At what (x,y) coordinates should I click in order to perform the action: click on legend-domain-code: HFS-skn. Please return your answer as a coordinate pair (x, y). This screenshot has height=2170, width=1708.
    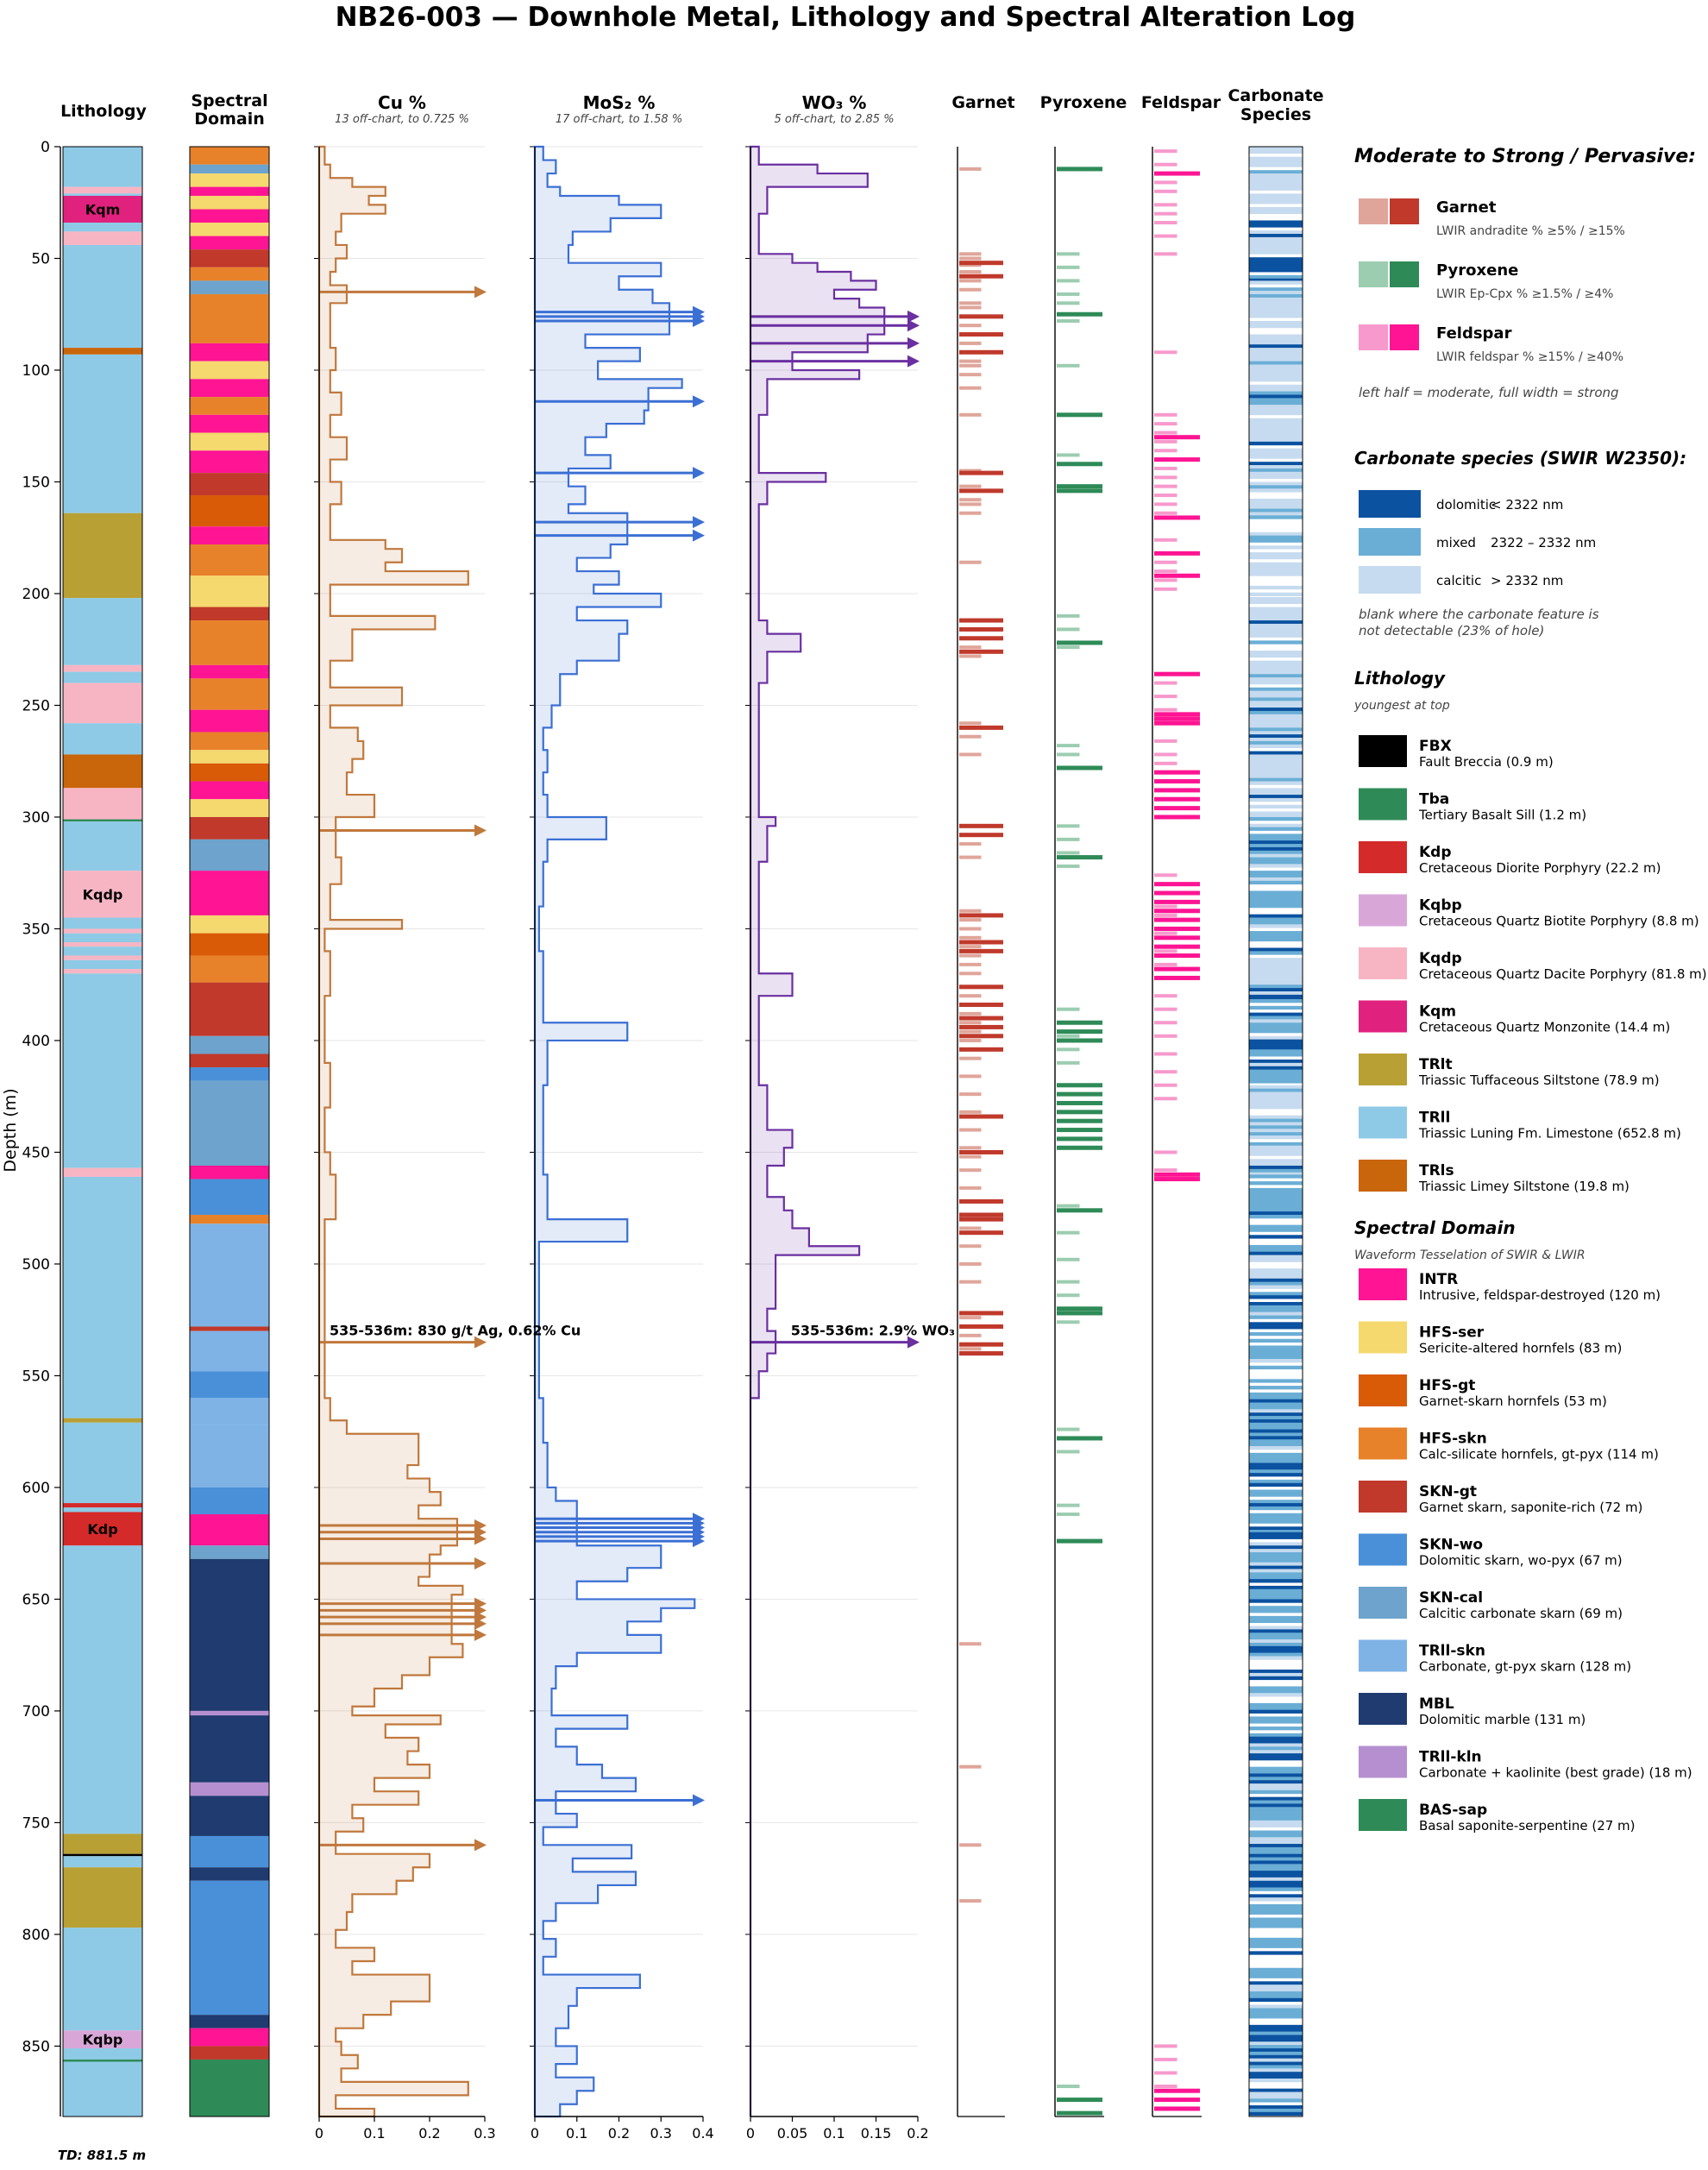
    Looking at the image, I should click on (1453, 1439).